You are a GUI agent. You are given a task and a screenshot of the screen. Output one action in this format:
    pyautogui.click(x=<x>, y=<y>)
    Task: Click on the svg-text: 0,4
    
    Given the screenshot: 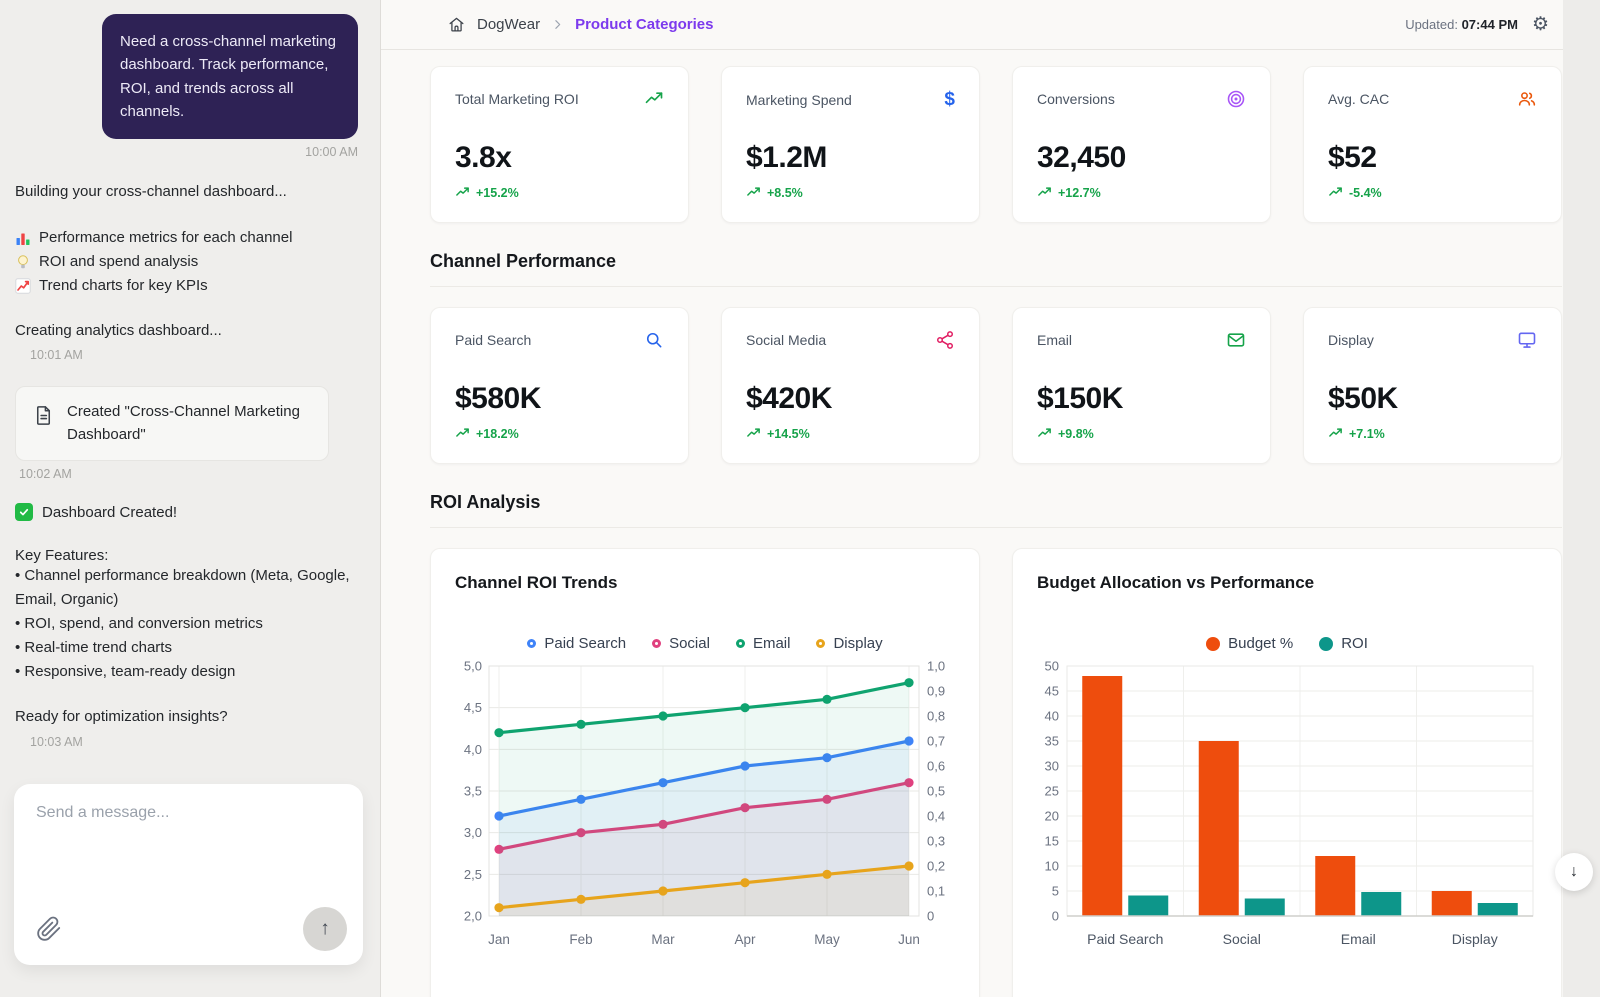 What is the action you would take?
    pyautogui.click(x=936, y=816)
    